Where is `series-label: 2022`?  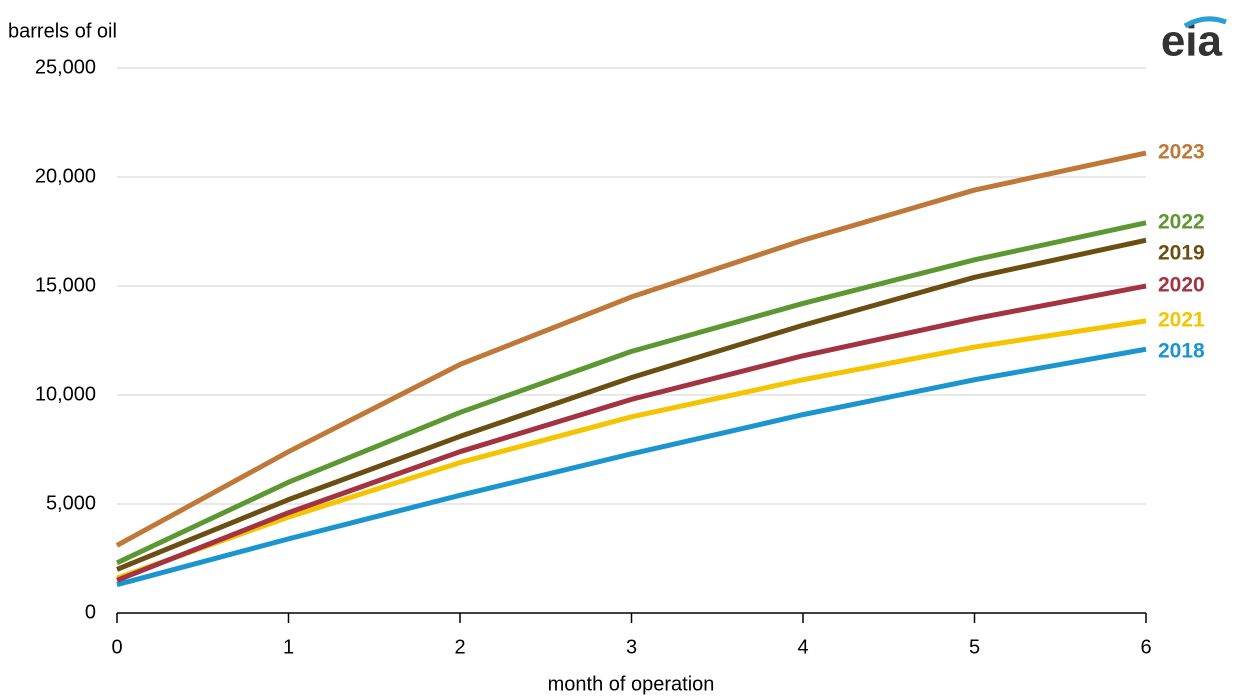 series-label: 2022 is located at coordinates (1181, 221).